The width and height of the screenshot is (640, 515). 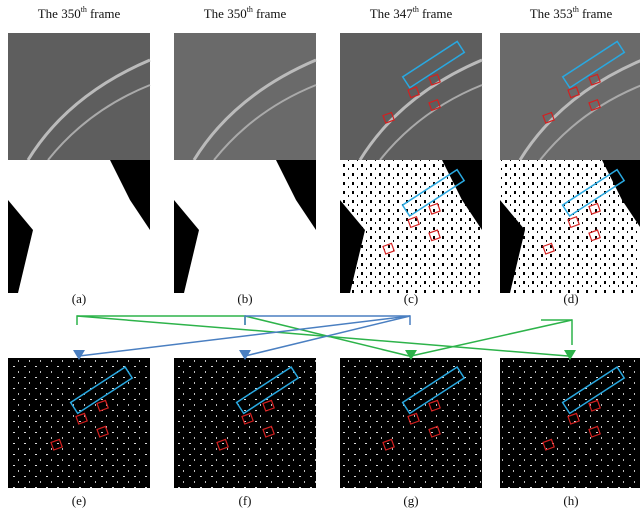 What do you see at coordinates (327, 320) in the screenshot?
I see `blue-bracket` at bounding box center [327, 320].